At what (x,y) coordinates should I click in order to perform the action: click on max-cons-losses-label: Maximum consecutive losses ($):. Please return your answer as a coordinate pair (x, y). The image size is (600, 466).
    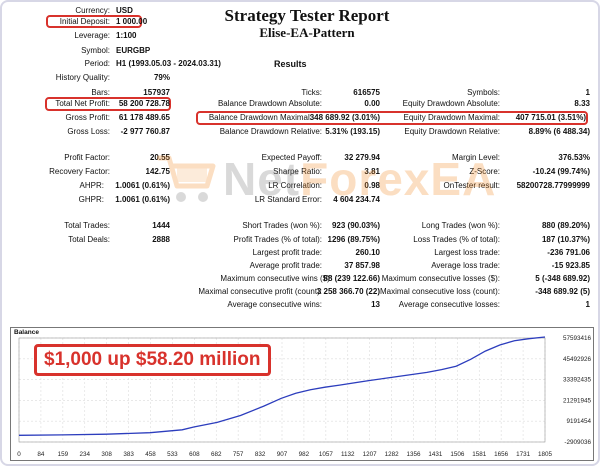
    Looking at the image, I should click on (440, 278).